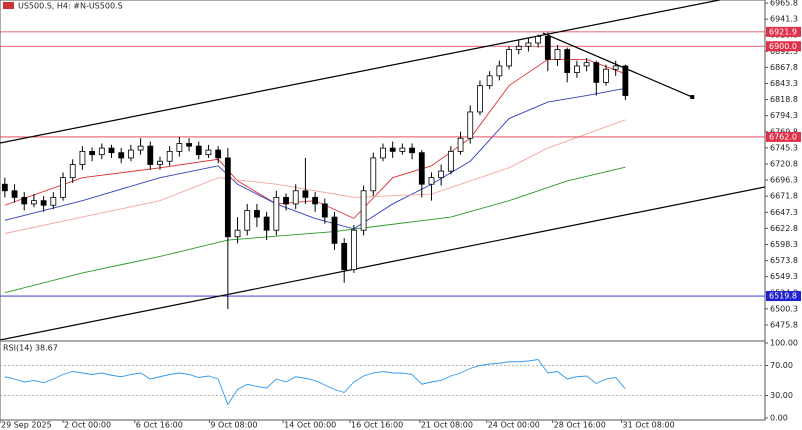 Image resolution: width=802 pixels, height=430 pixels. What do you see at coordinates (315, 382) in the screenshot?
I see `rsi-line` at bounding box center [315, 382].